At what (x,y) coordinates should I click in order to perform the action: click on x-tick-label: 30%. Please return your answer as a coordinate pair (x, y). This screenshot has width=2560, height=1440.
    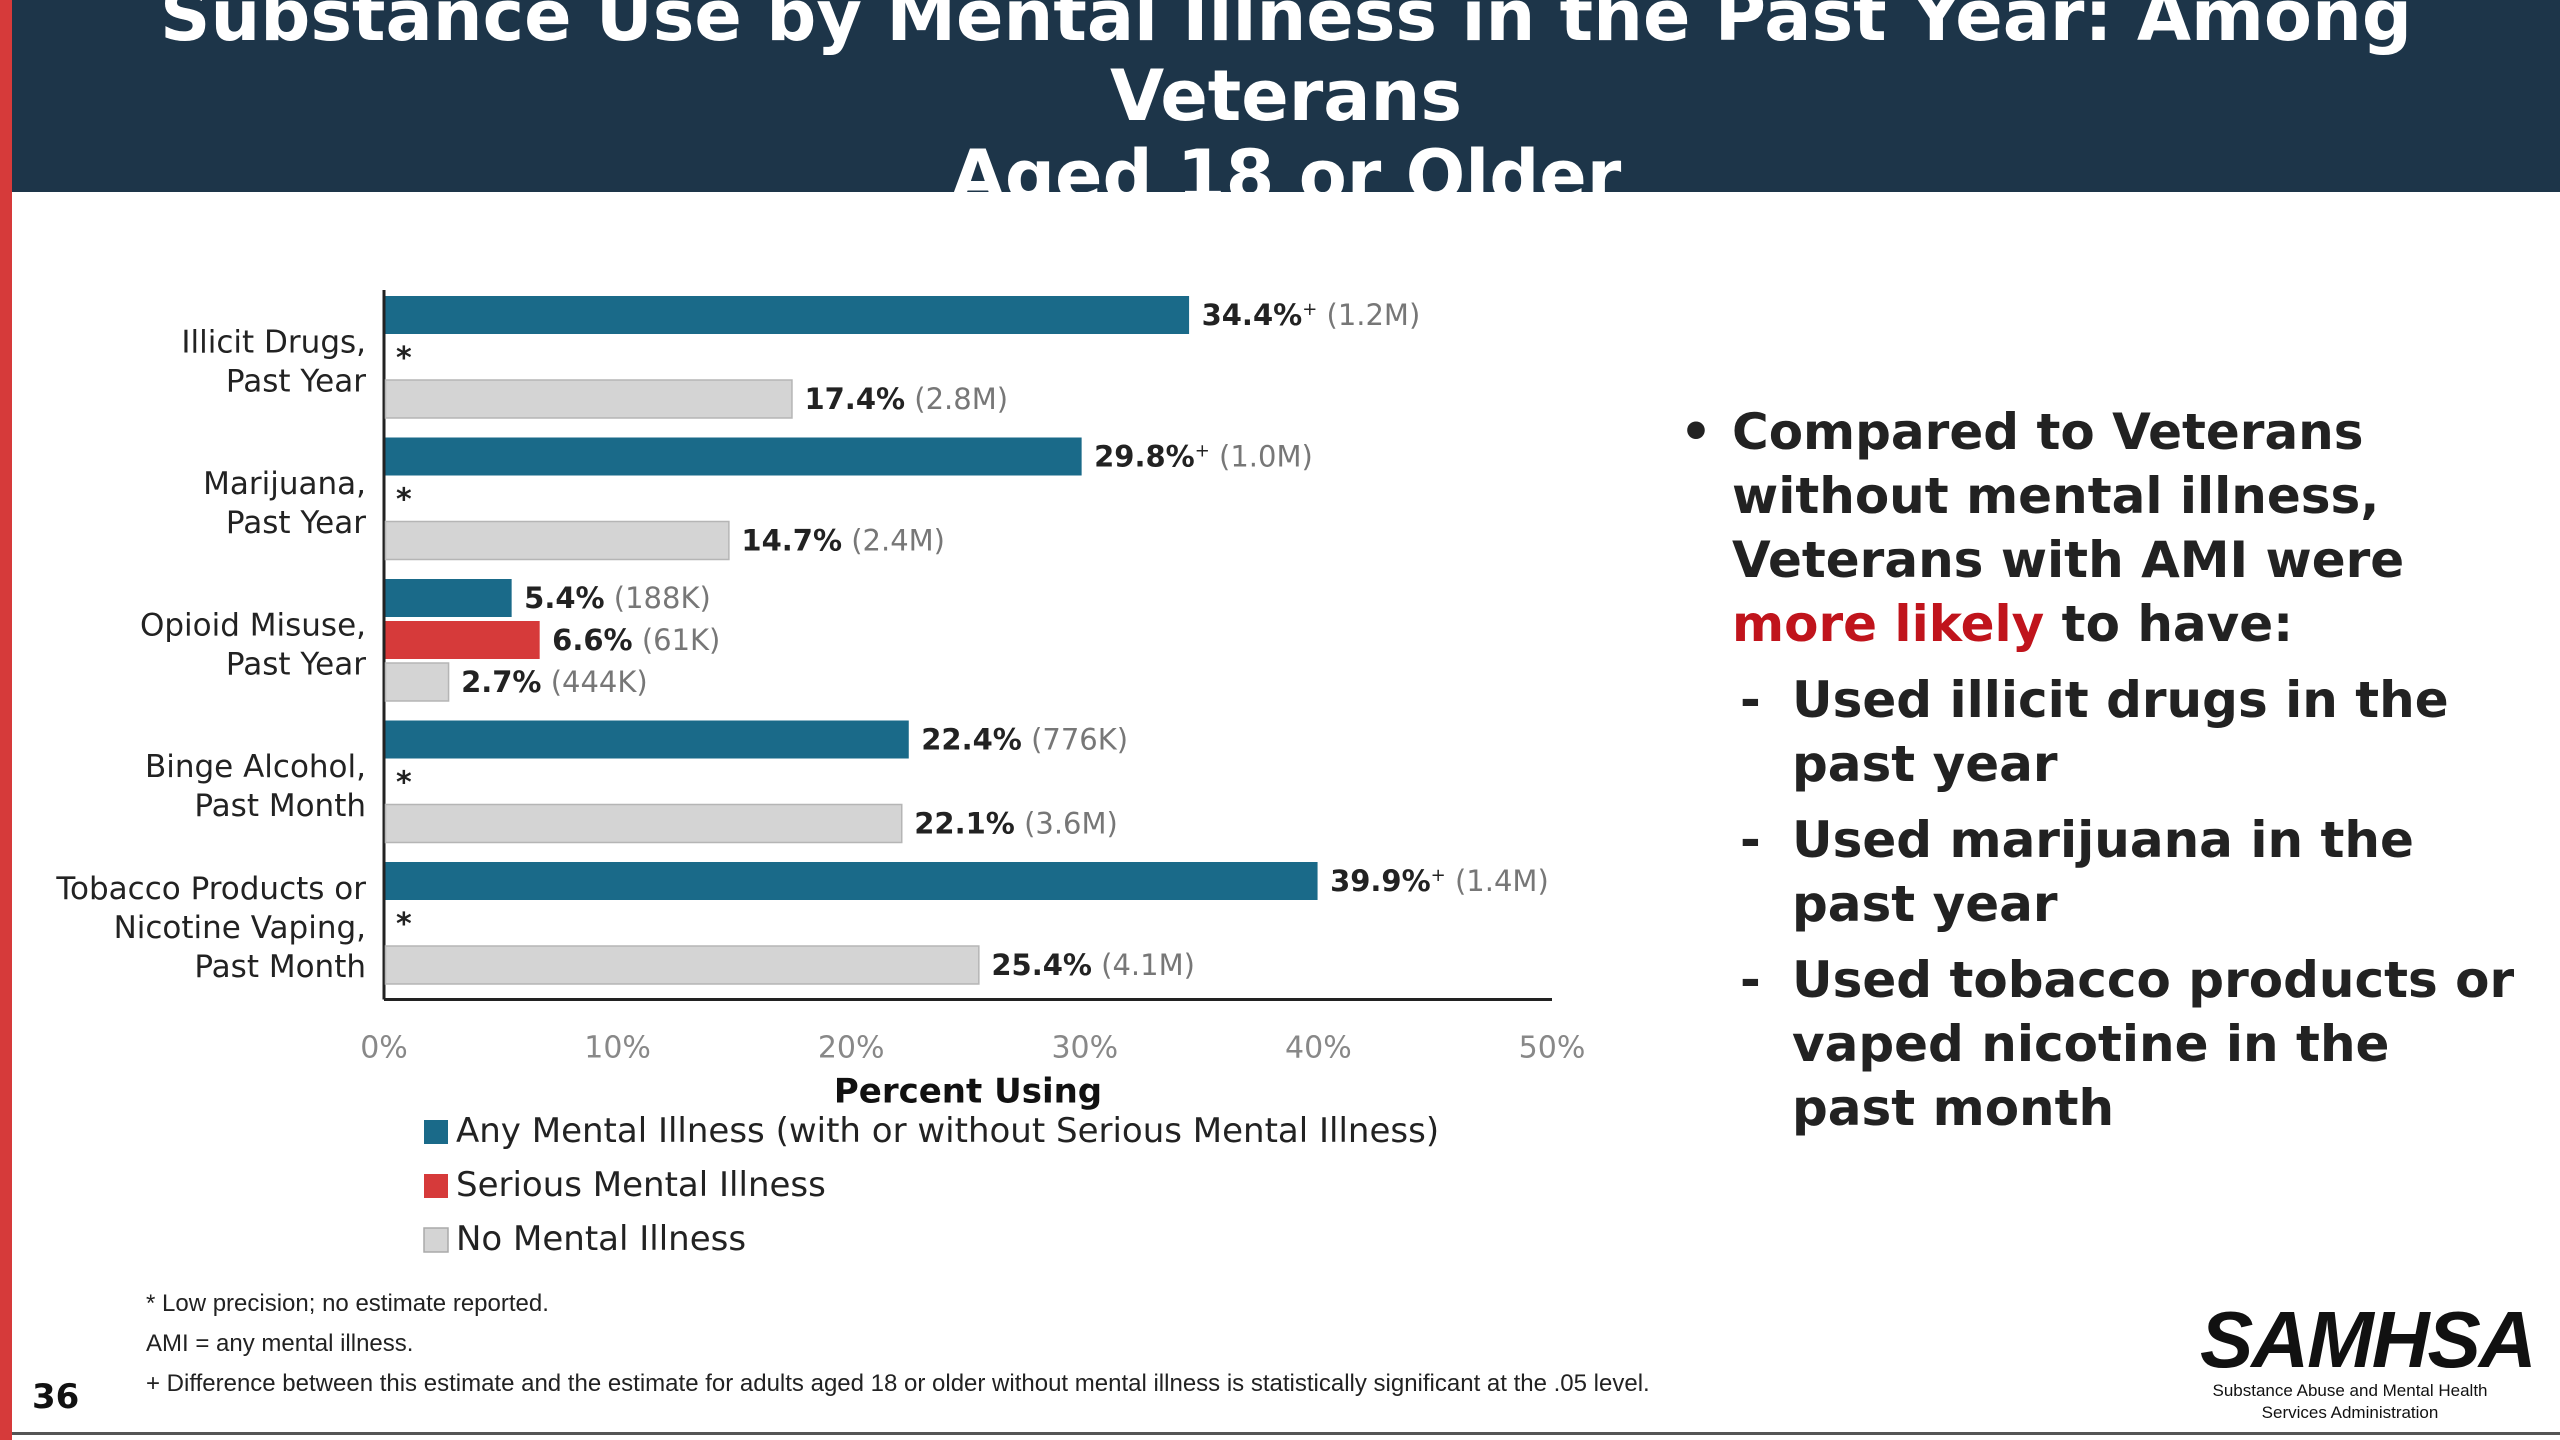
    Looking at the image, I should click on (1084, 1048).